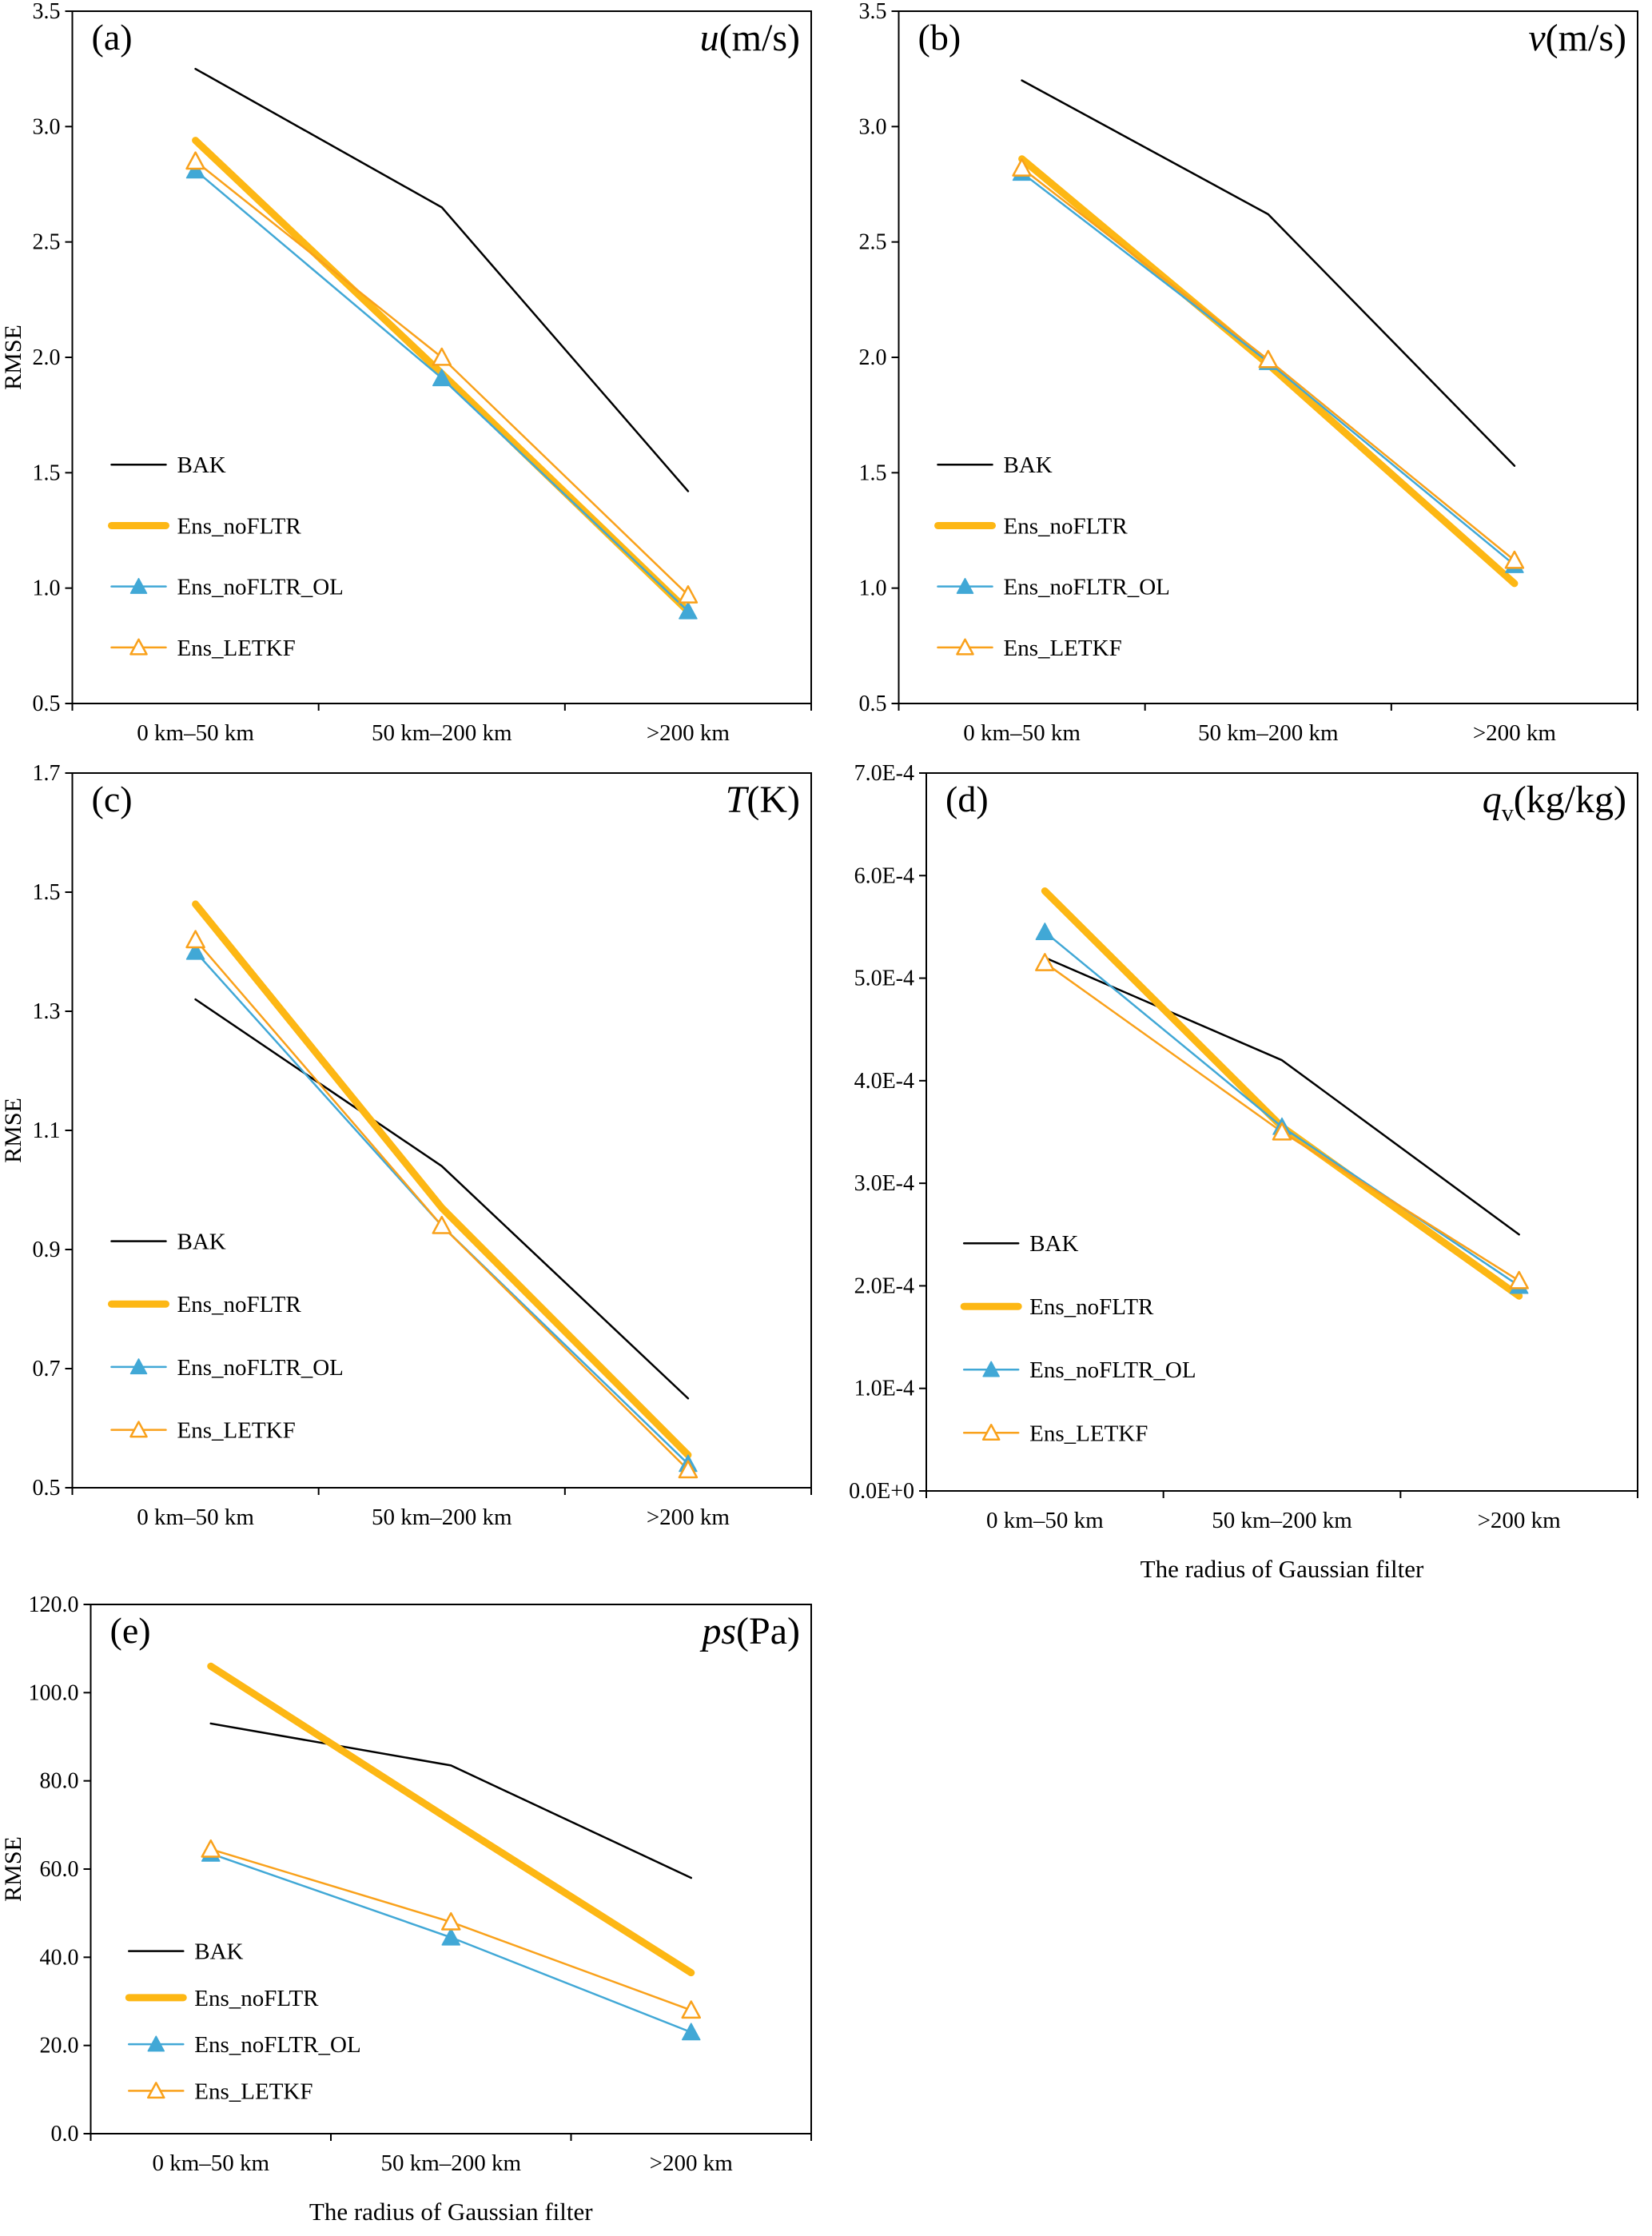  I want to click on variable-symbol-d: q, so click(1492, 800).